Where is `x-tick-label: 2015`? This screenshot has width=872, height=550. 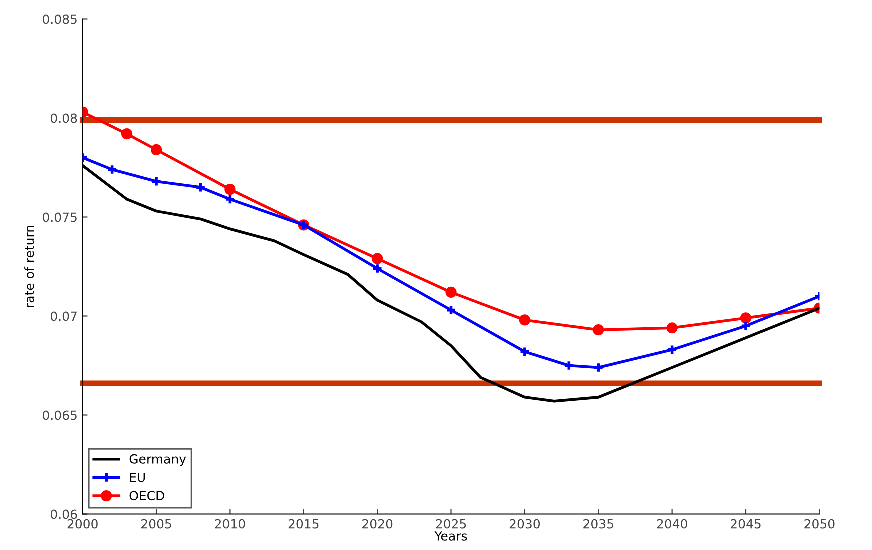 x-tick-label: 2015 is located at coordinates (303, 524).